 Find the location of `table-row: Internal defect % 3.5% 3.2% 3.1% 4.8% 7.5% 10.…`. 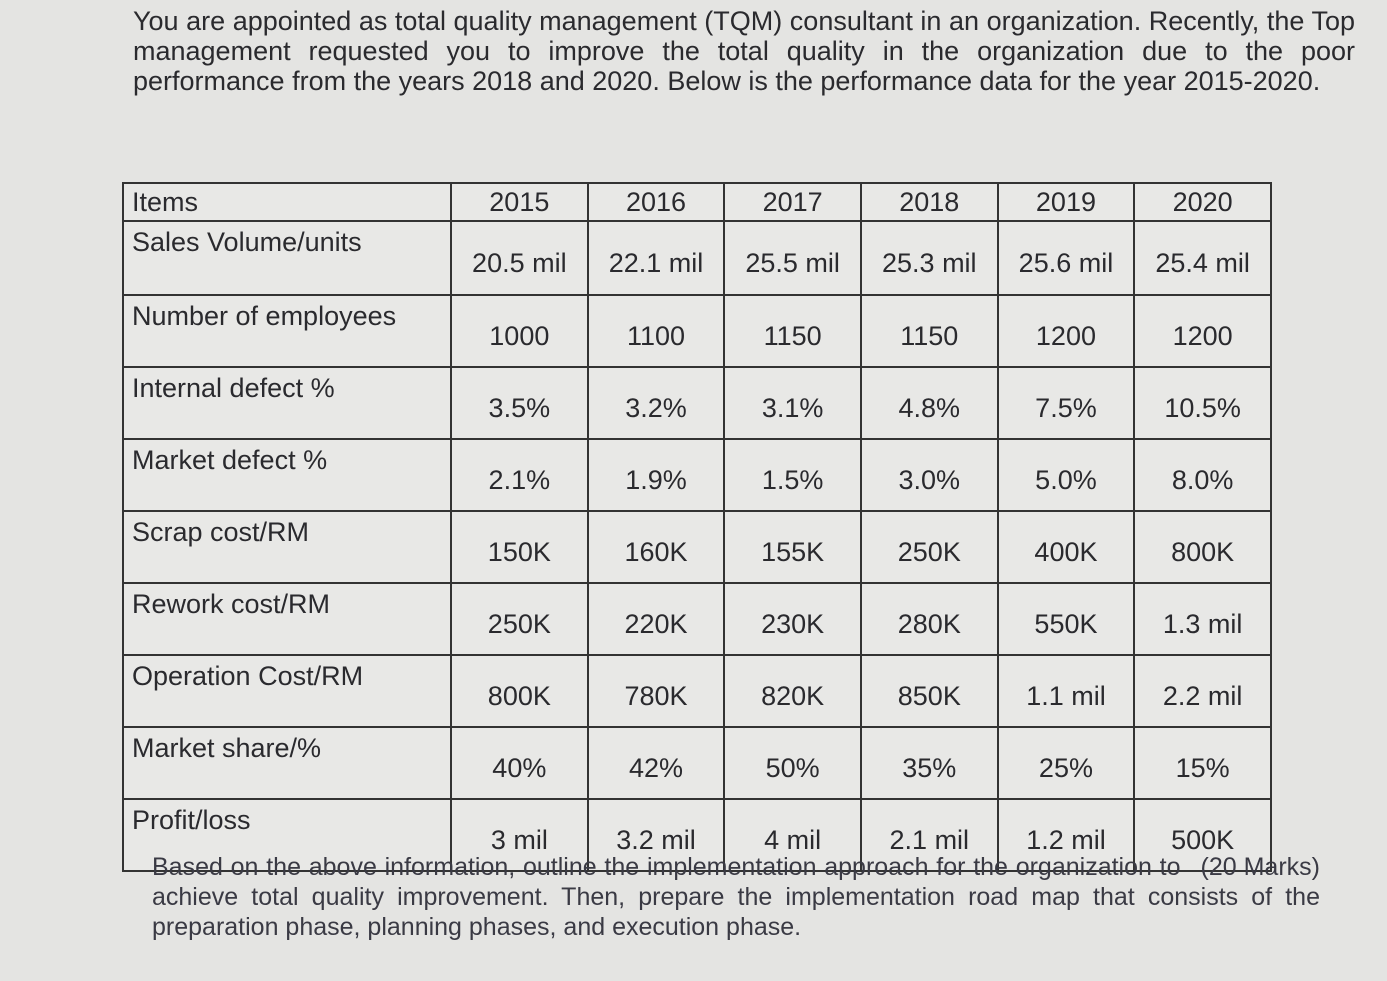

table-row: Internal defect % 3.5% 3.2% 3.1% 4.8% 7.5% 10.… is located at coordinates (697, 403).